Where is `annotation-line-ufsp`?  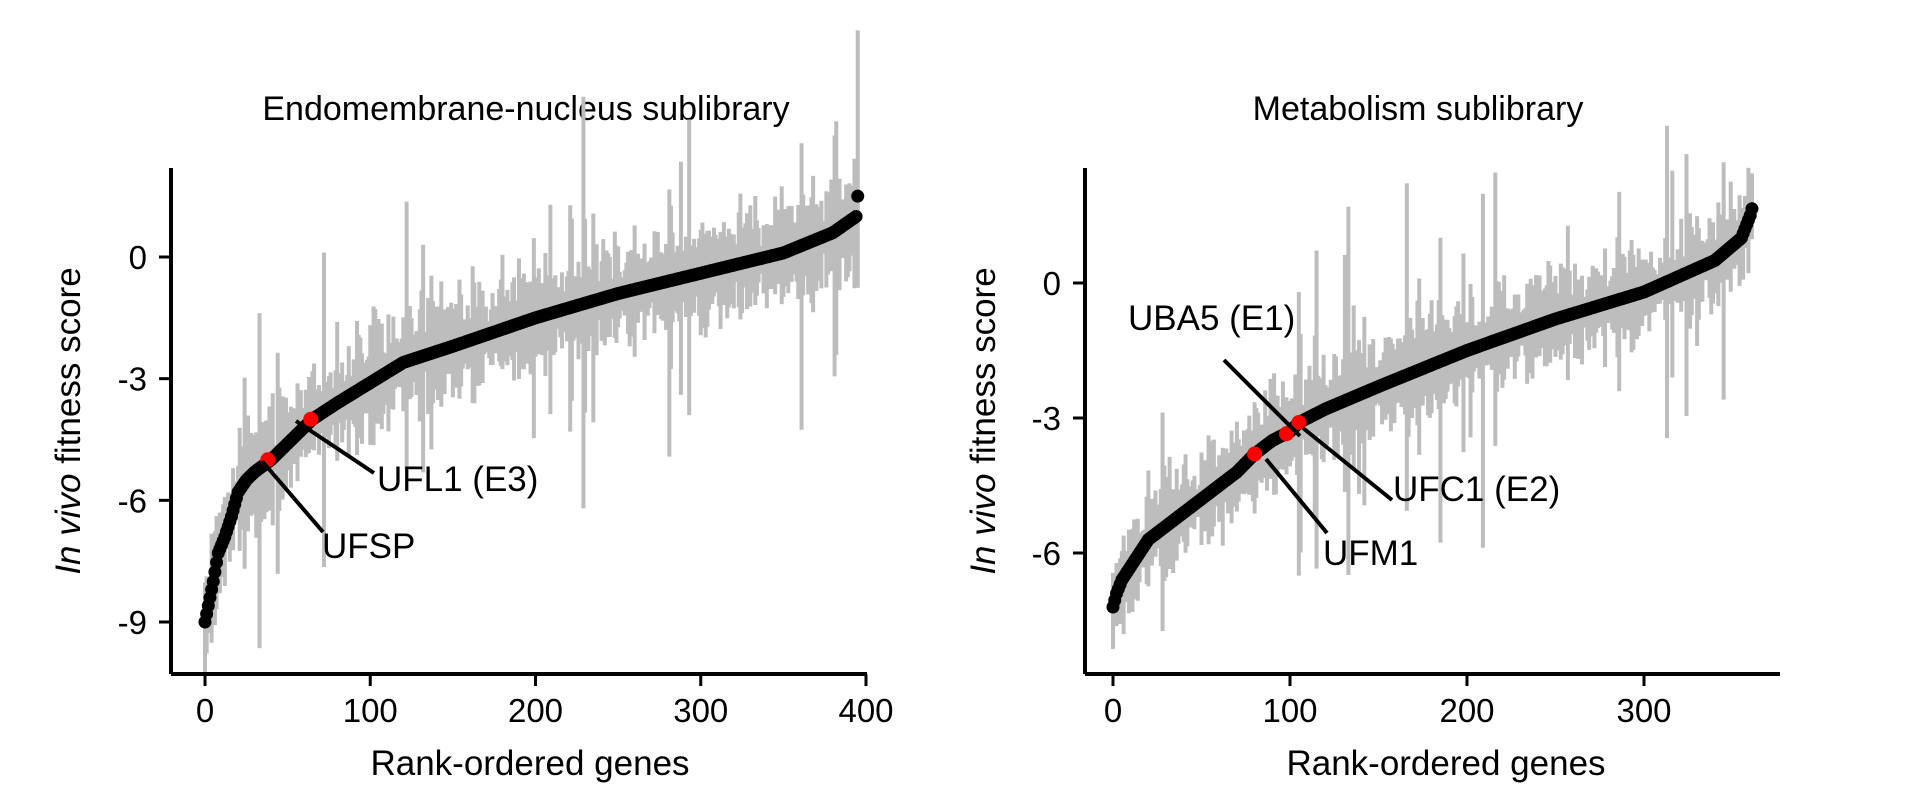
annotation-line-ufsp is located at coordinates (292, 496).